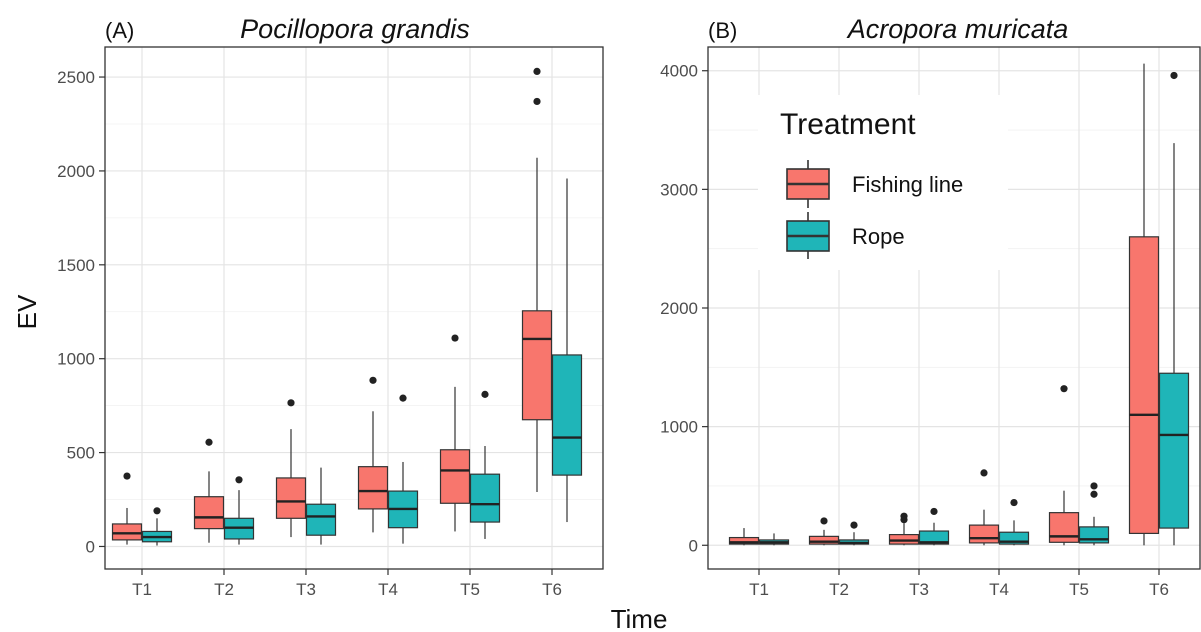  What do you see at coordinates (878, 236) in the screenshot?
I see `legend-label-rope: Rope` at bounding box center [878, 236].